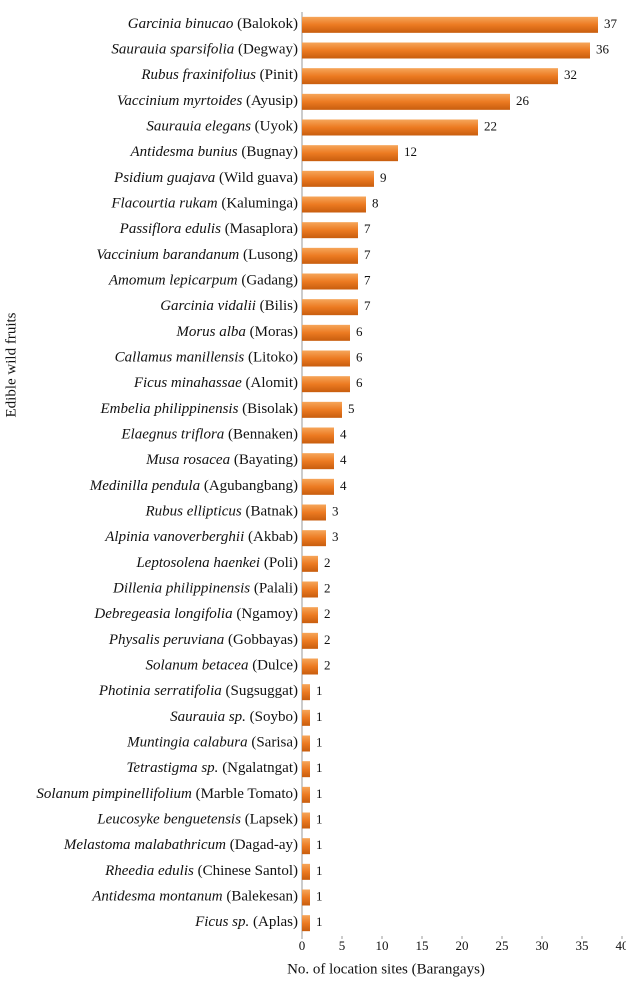 This screenshot has height=982, width=626. I want to click on x-tick-label: 35, so click(582, 945).